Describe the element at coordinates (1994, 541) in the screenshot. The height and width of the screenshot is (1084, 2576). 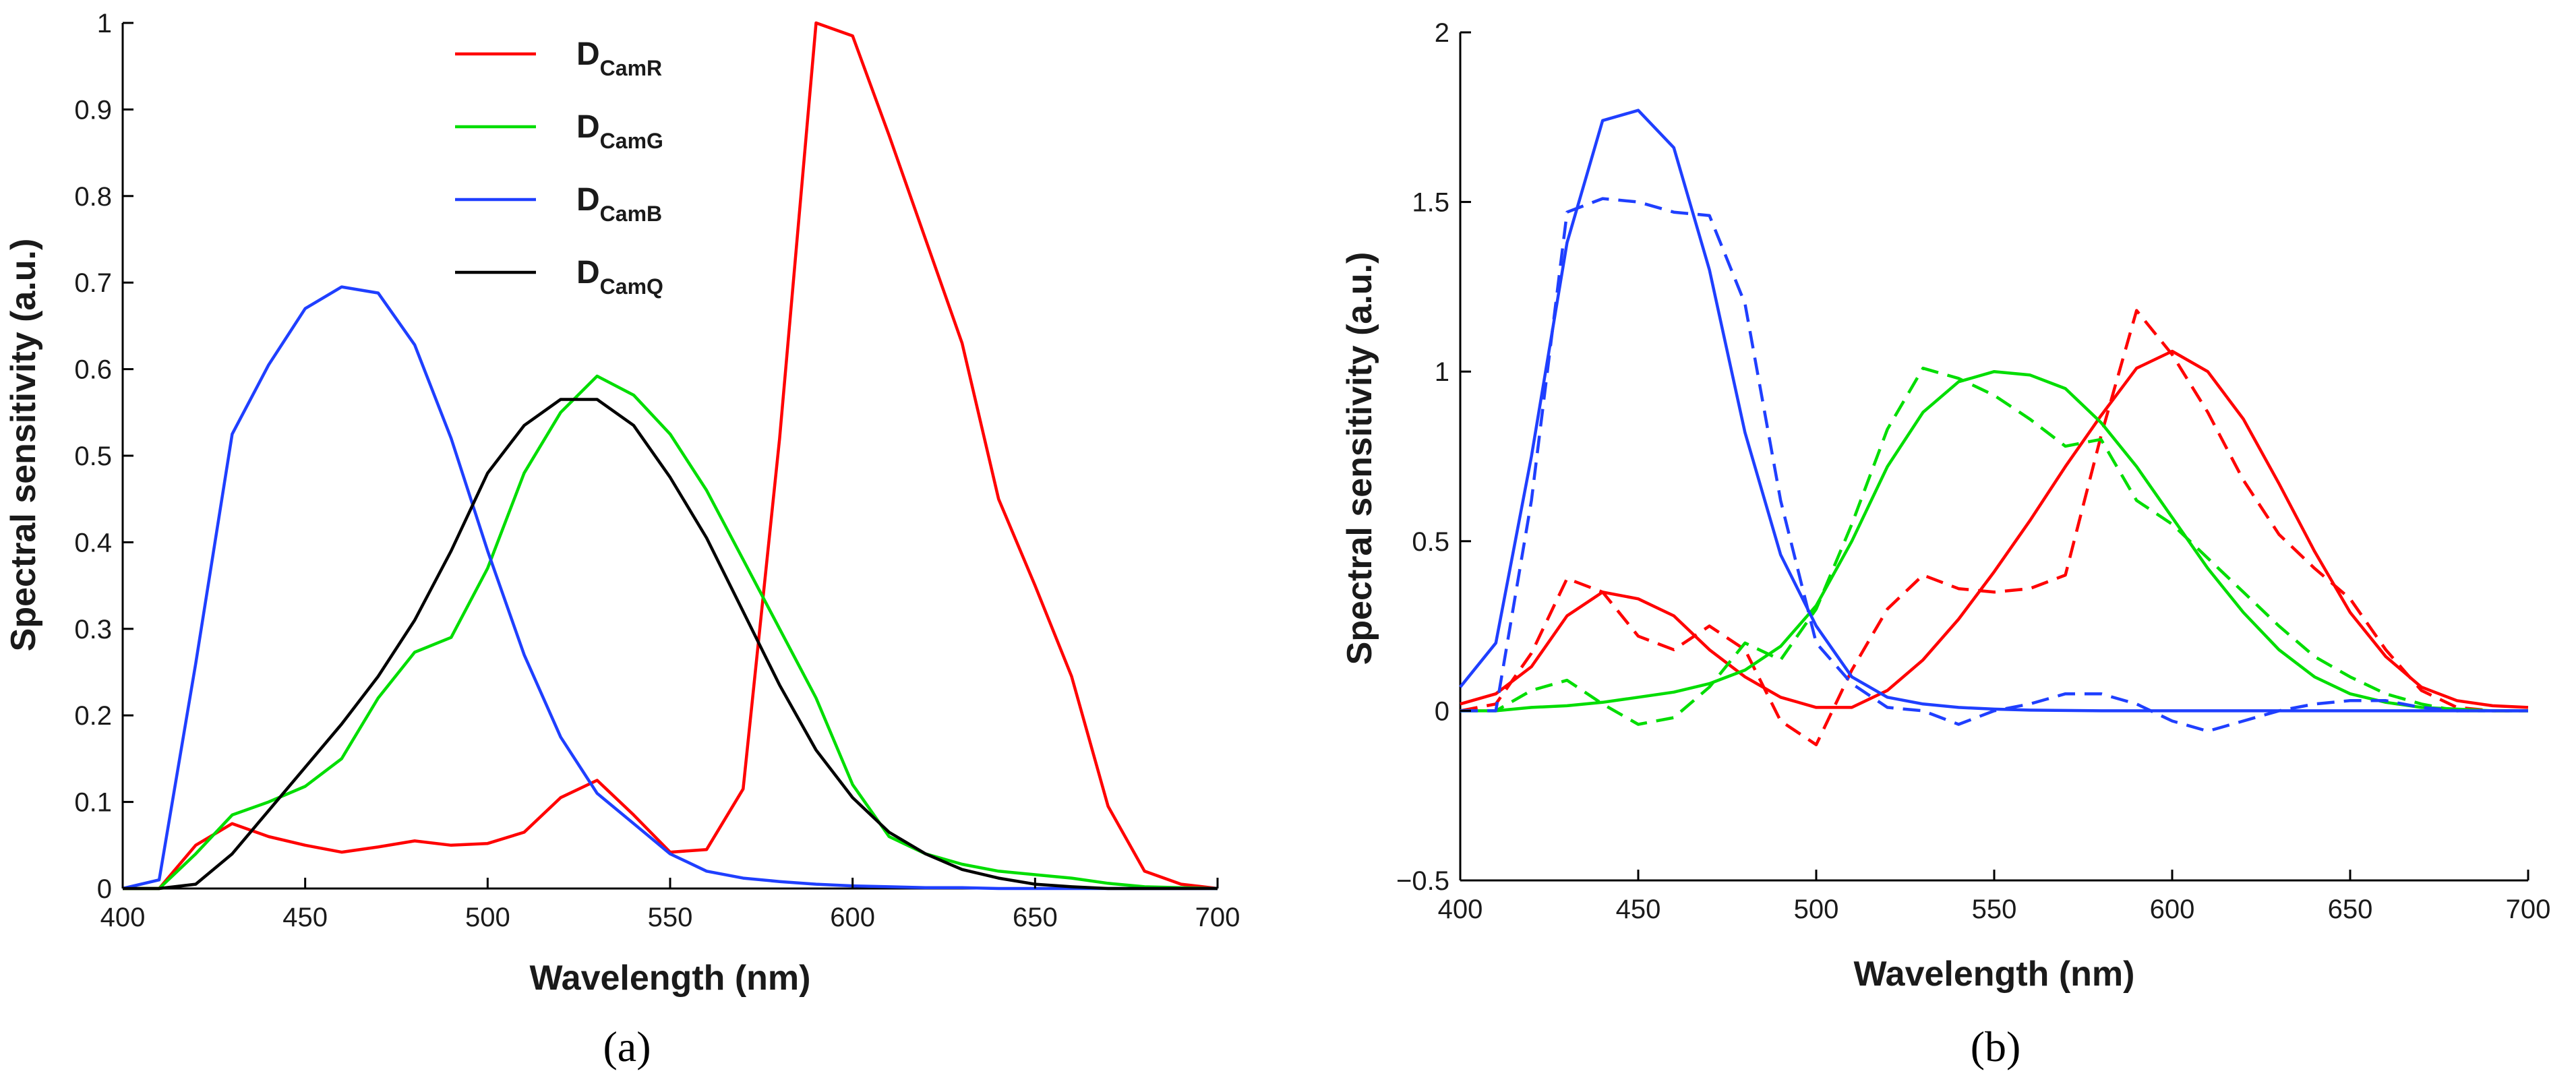
I see `series-line-green-solid` at that location.